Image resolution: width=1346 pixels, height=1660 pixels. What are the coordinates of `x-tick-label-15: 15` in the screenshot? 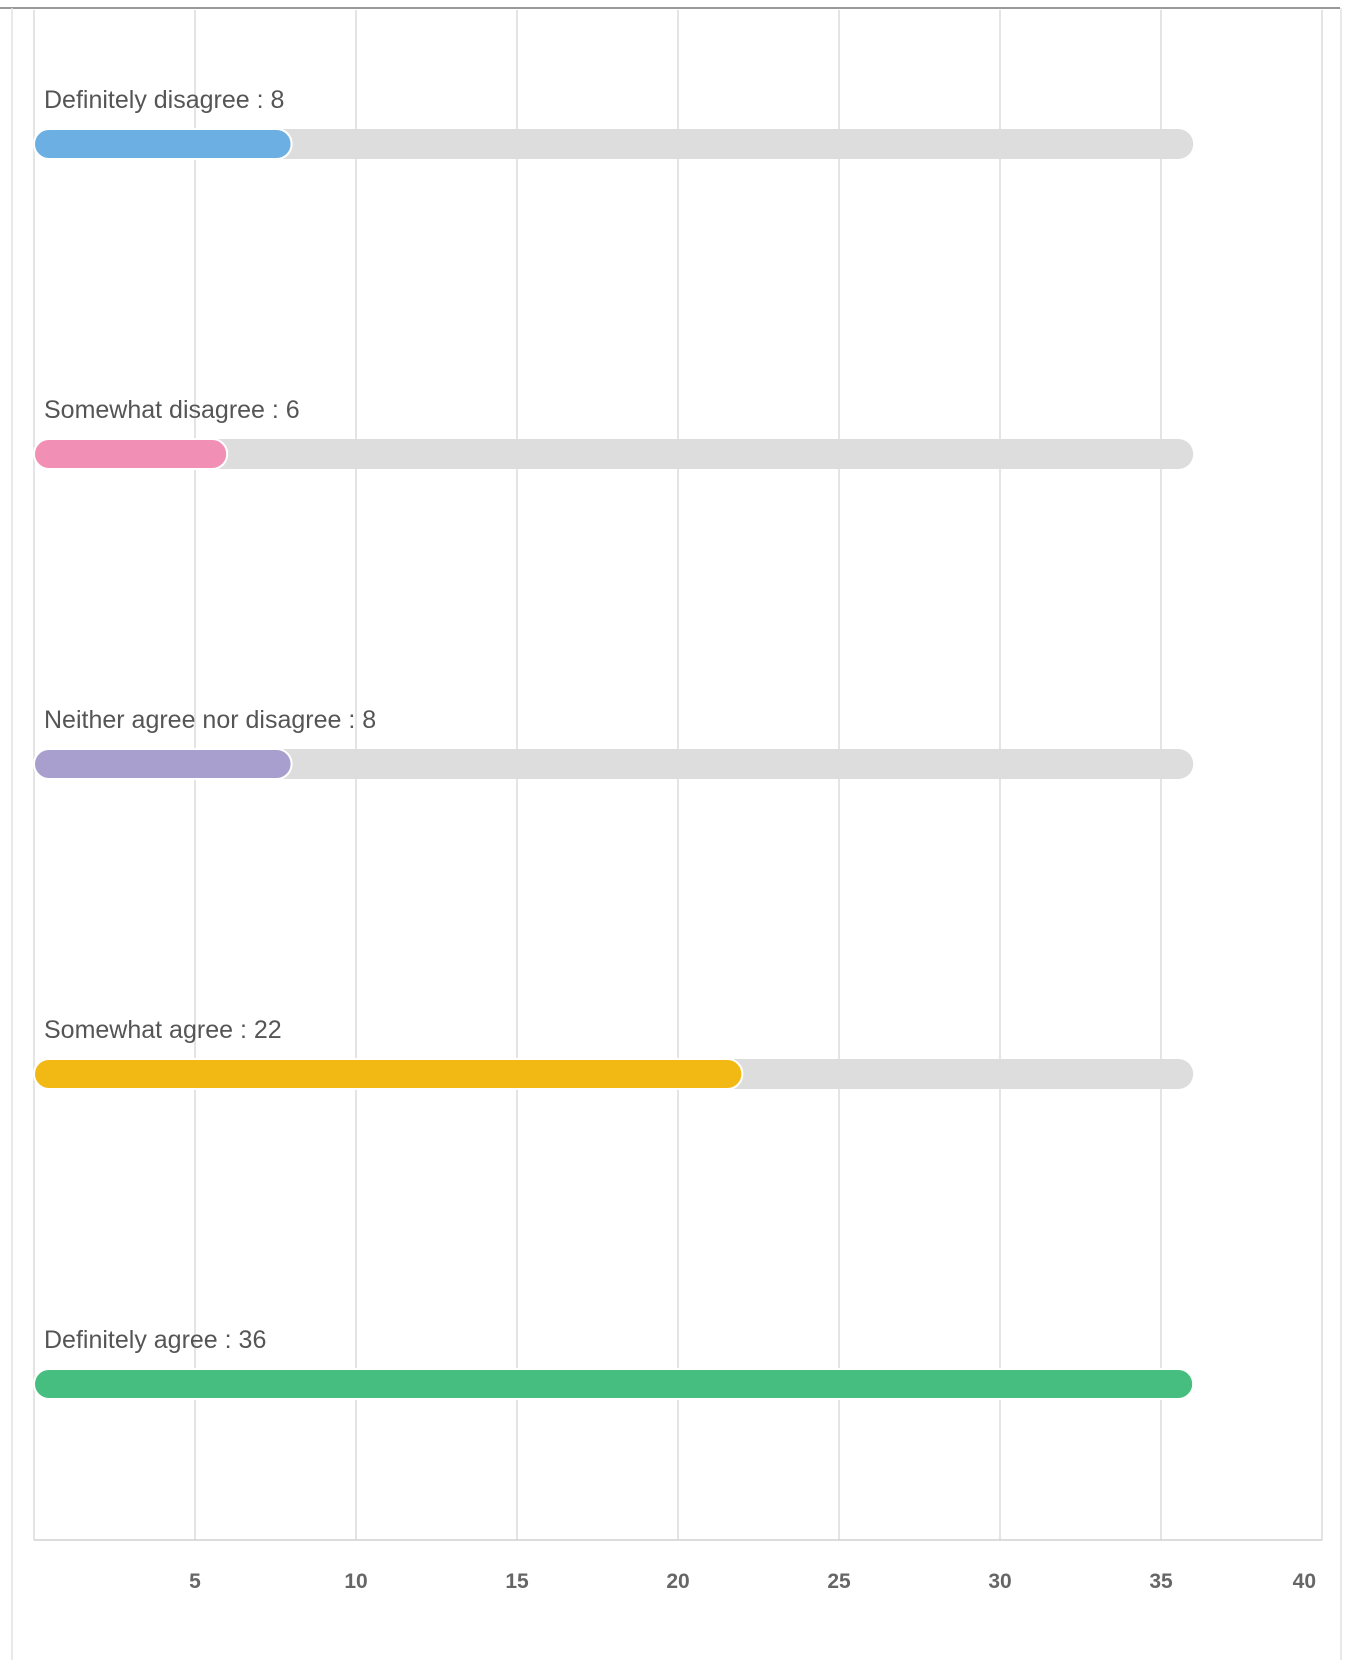 It's located at (517, 1581).